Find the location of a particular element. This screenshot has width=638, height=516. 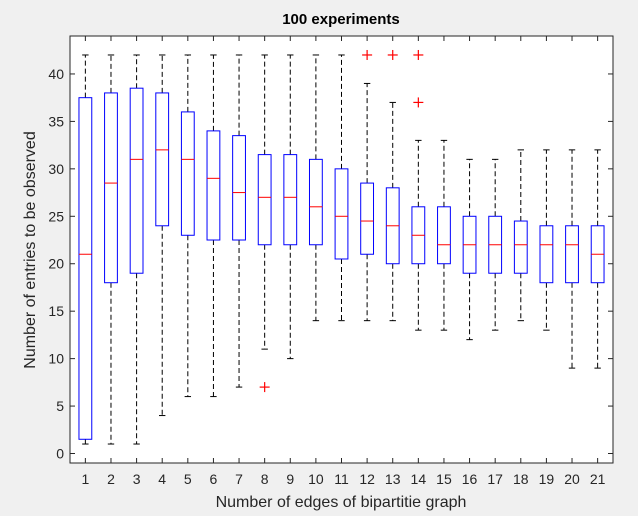

y-tick-label: 15 is located at coordinates (56, 311).